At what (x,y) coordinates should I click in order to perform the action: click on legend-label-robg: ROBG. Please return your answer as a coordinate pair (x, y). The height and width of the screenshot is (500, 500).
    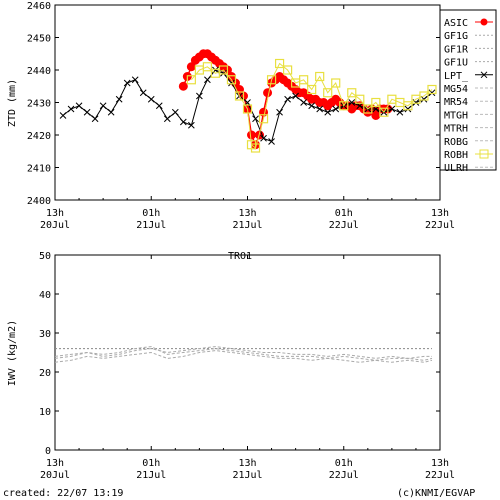
    Looking at the image, I should click on (456, 142).